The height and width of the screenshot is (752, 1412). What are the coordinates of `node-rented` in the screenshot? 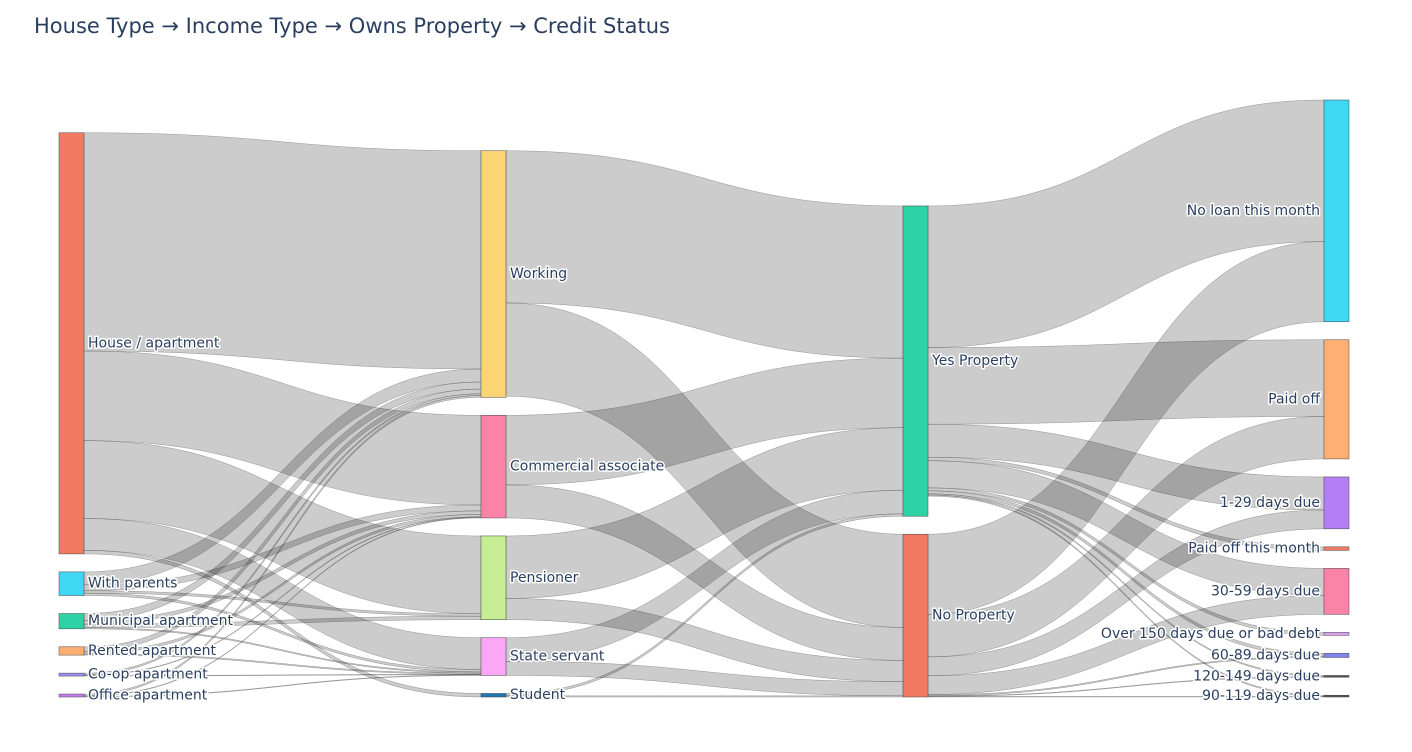 It's located at (71, 651).